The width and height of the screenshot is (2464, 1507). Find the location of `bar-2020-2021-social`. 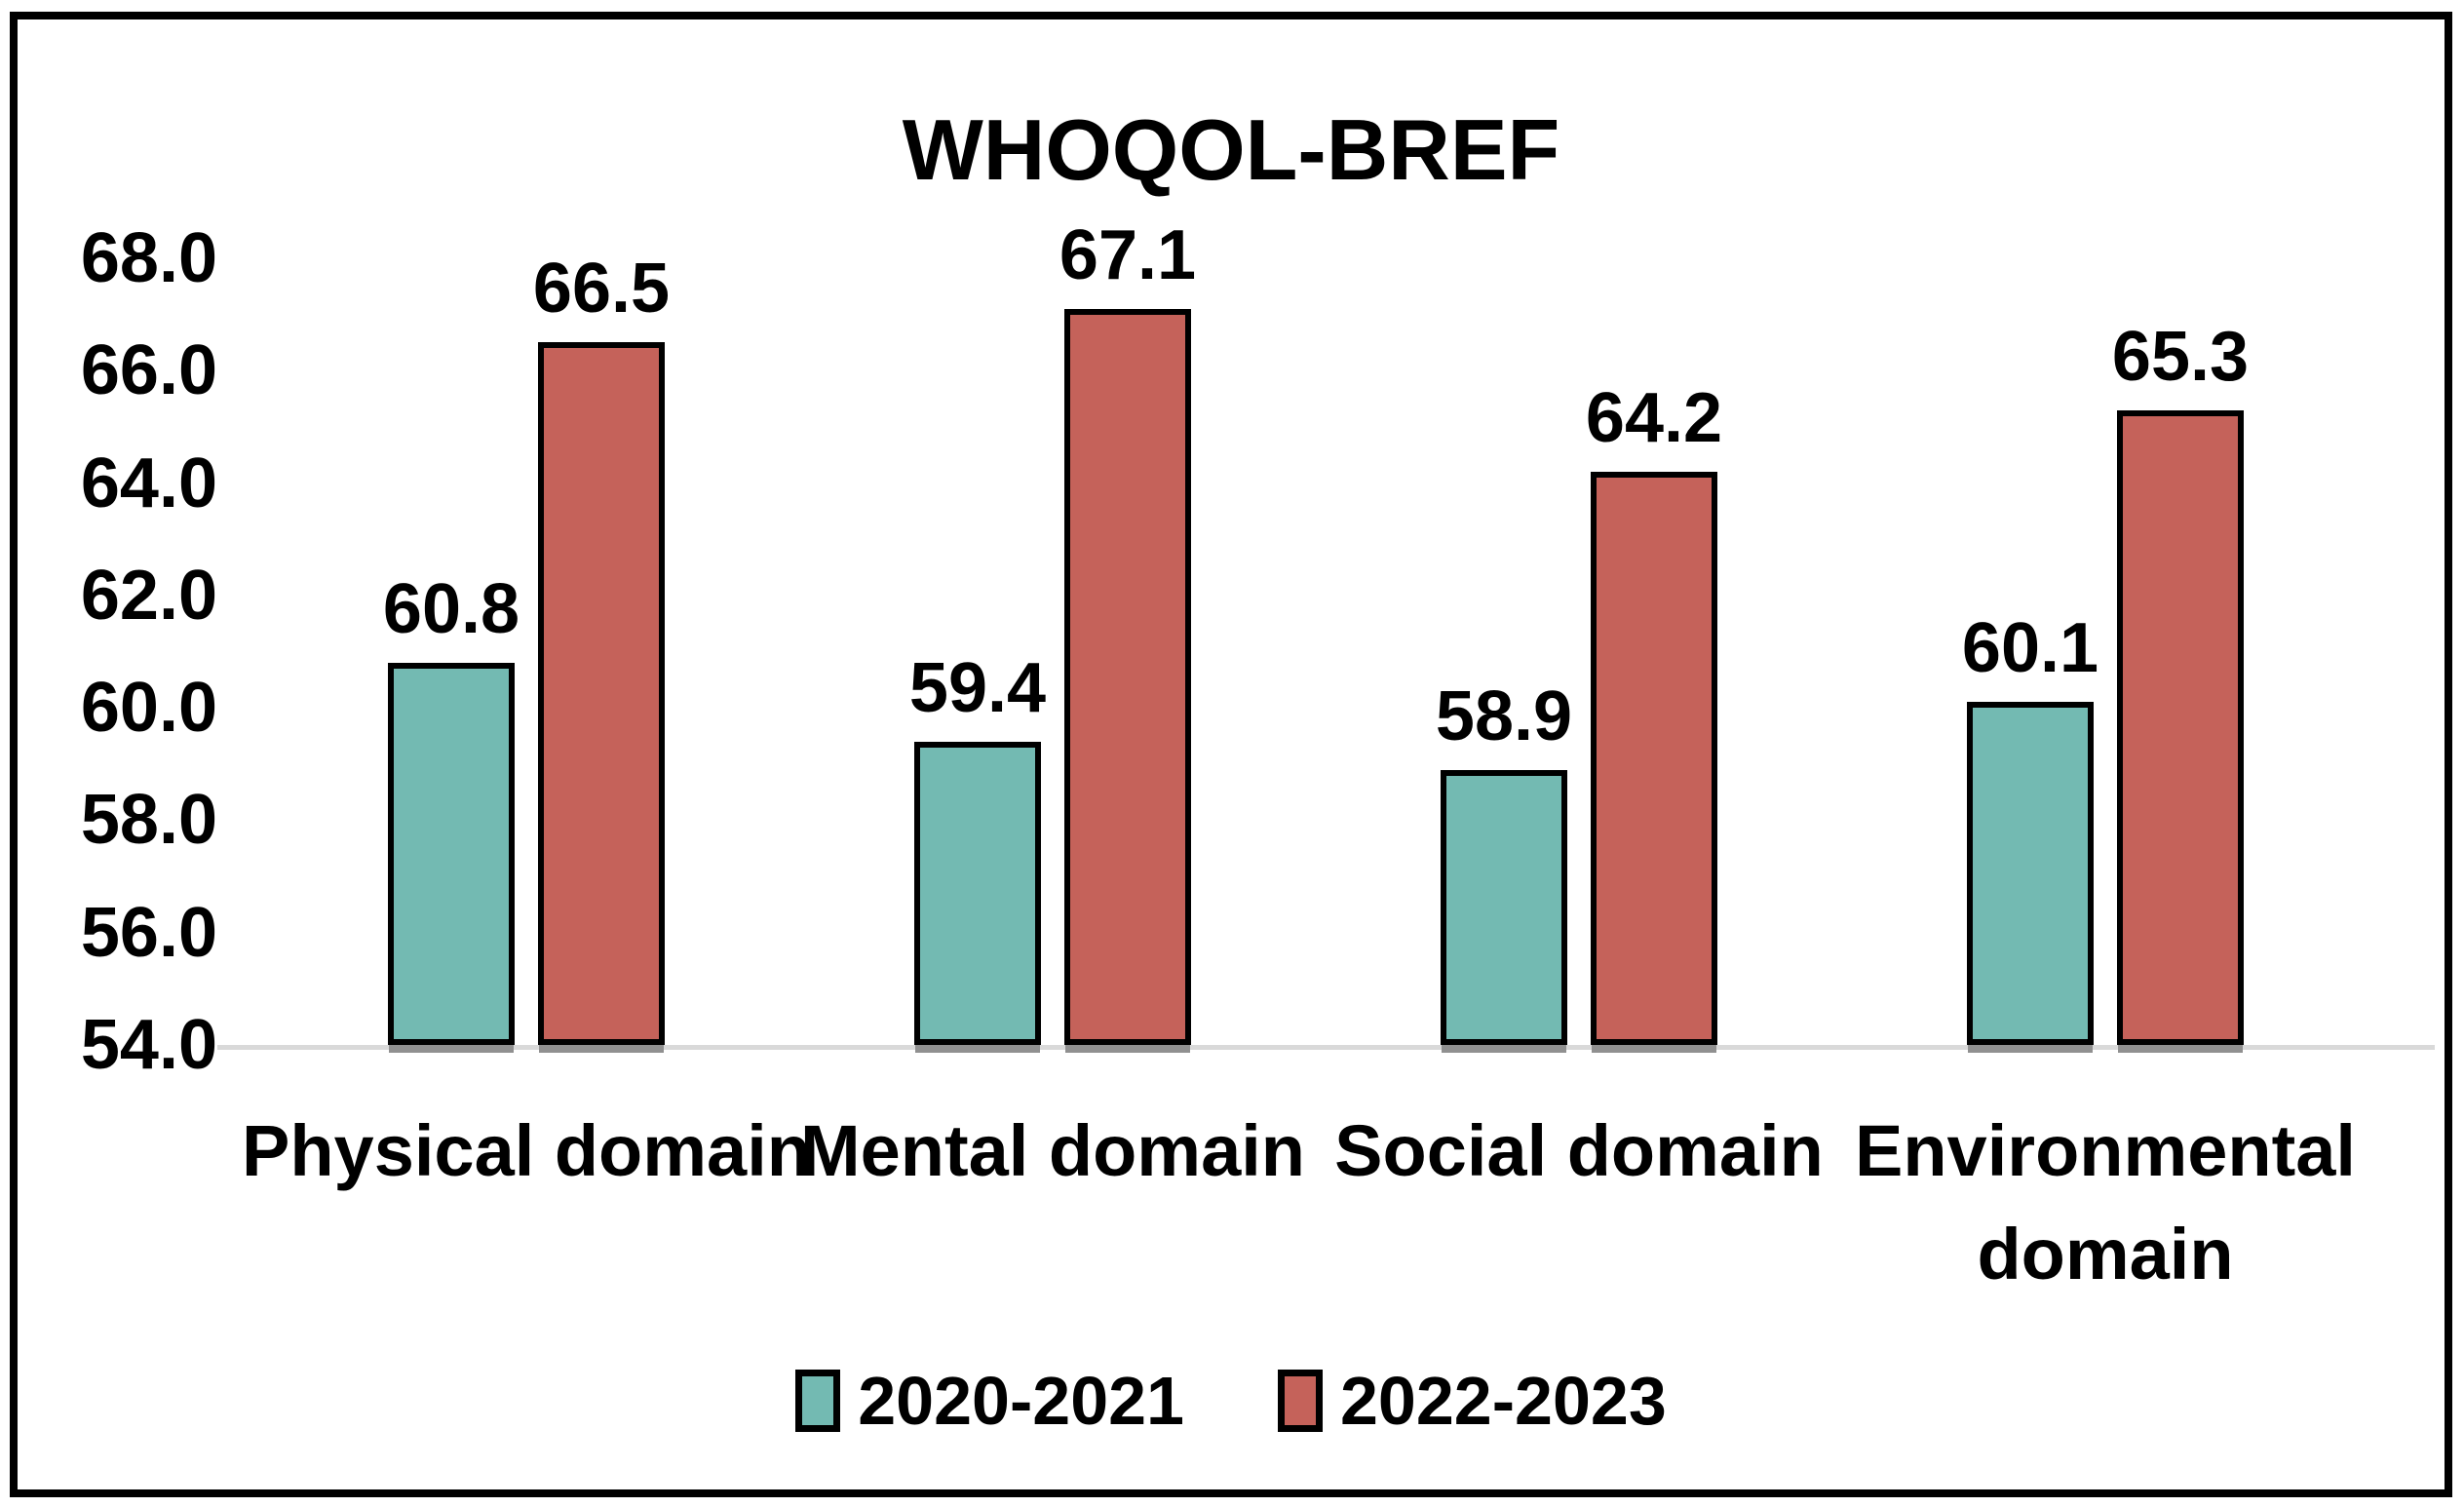

bar-2020-2021-social is located at coordinates (1504, 907).